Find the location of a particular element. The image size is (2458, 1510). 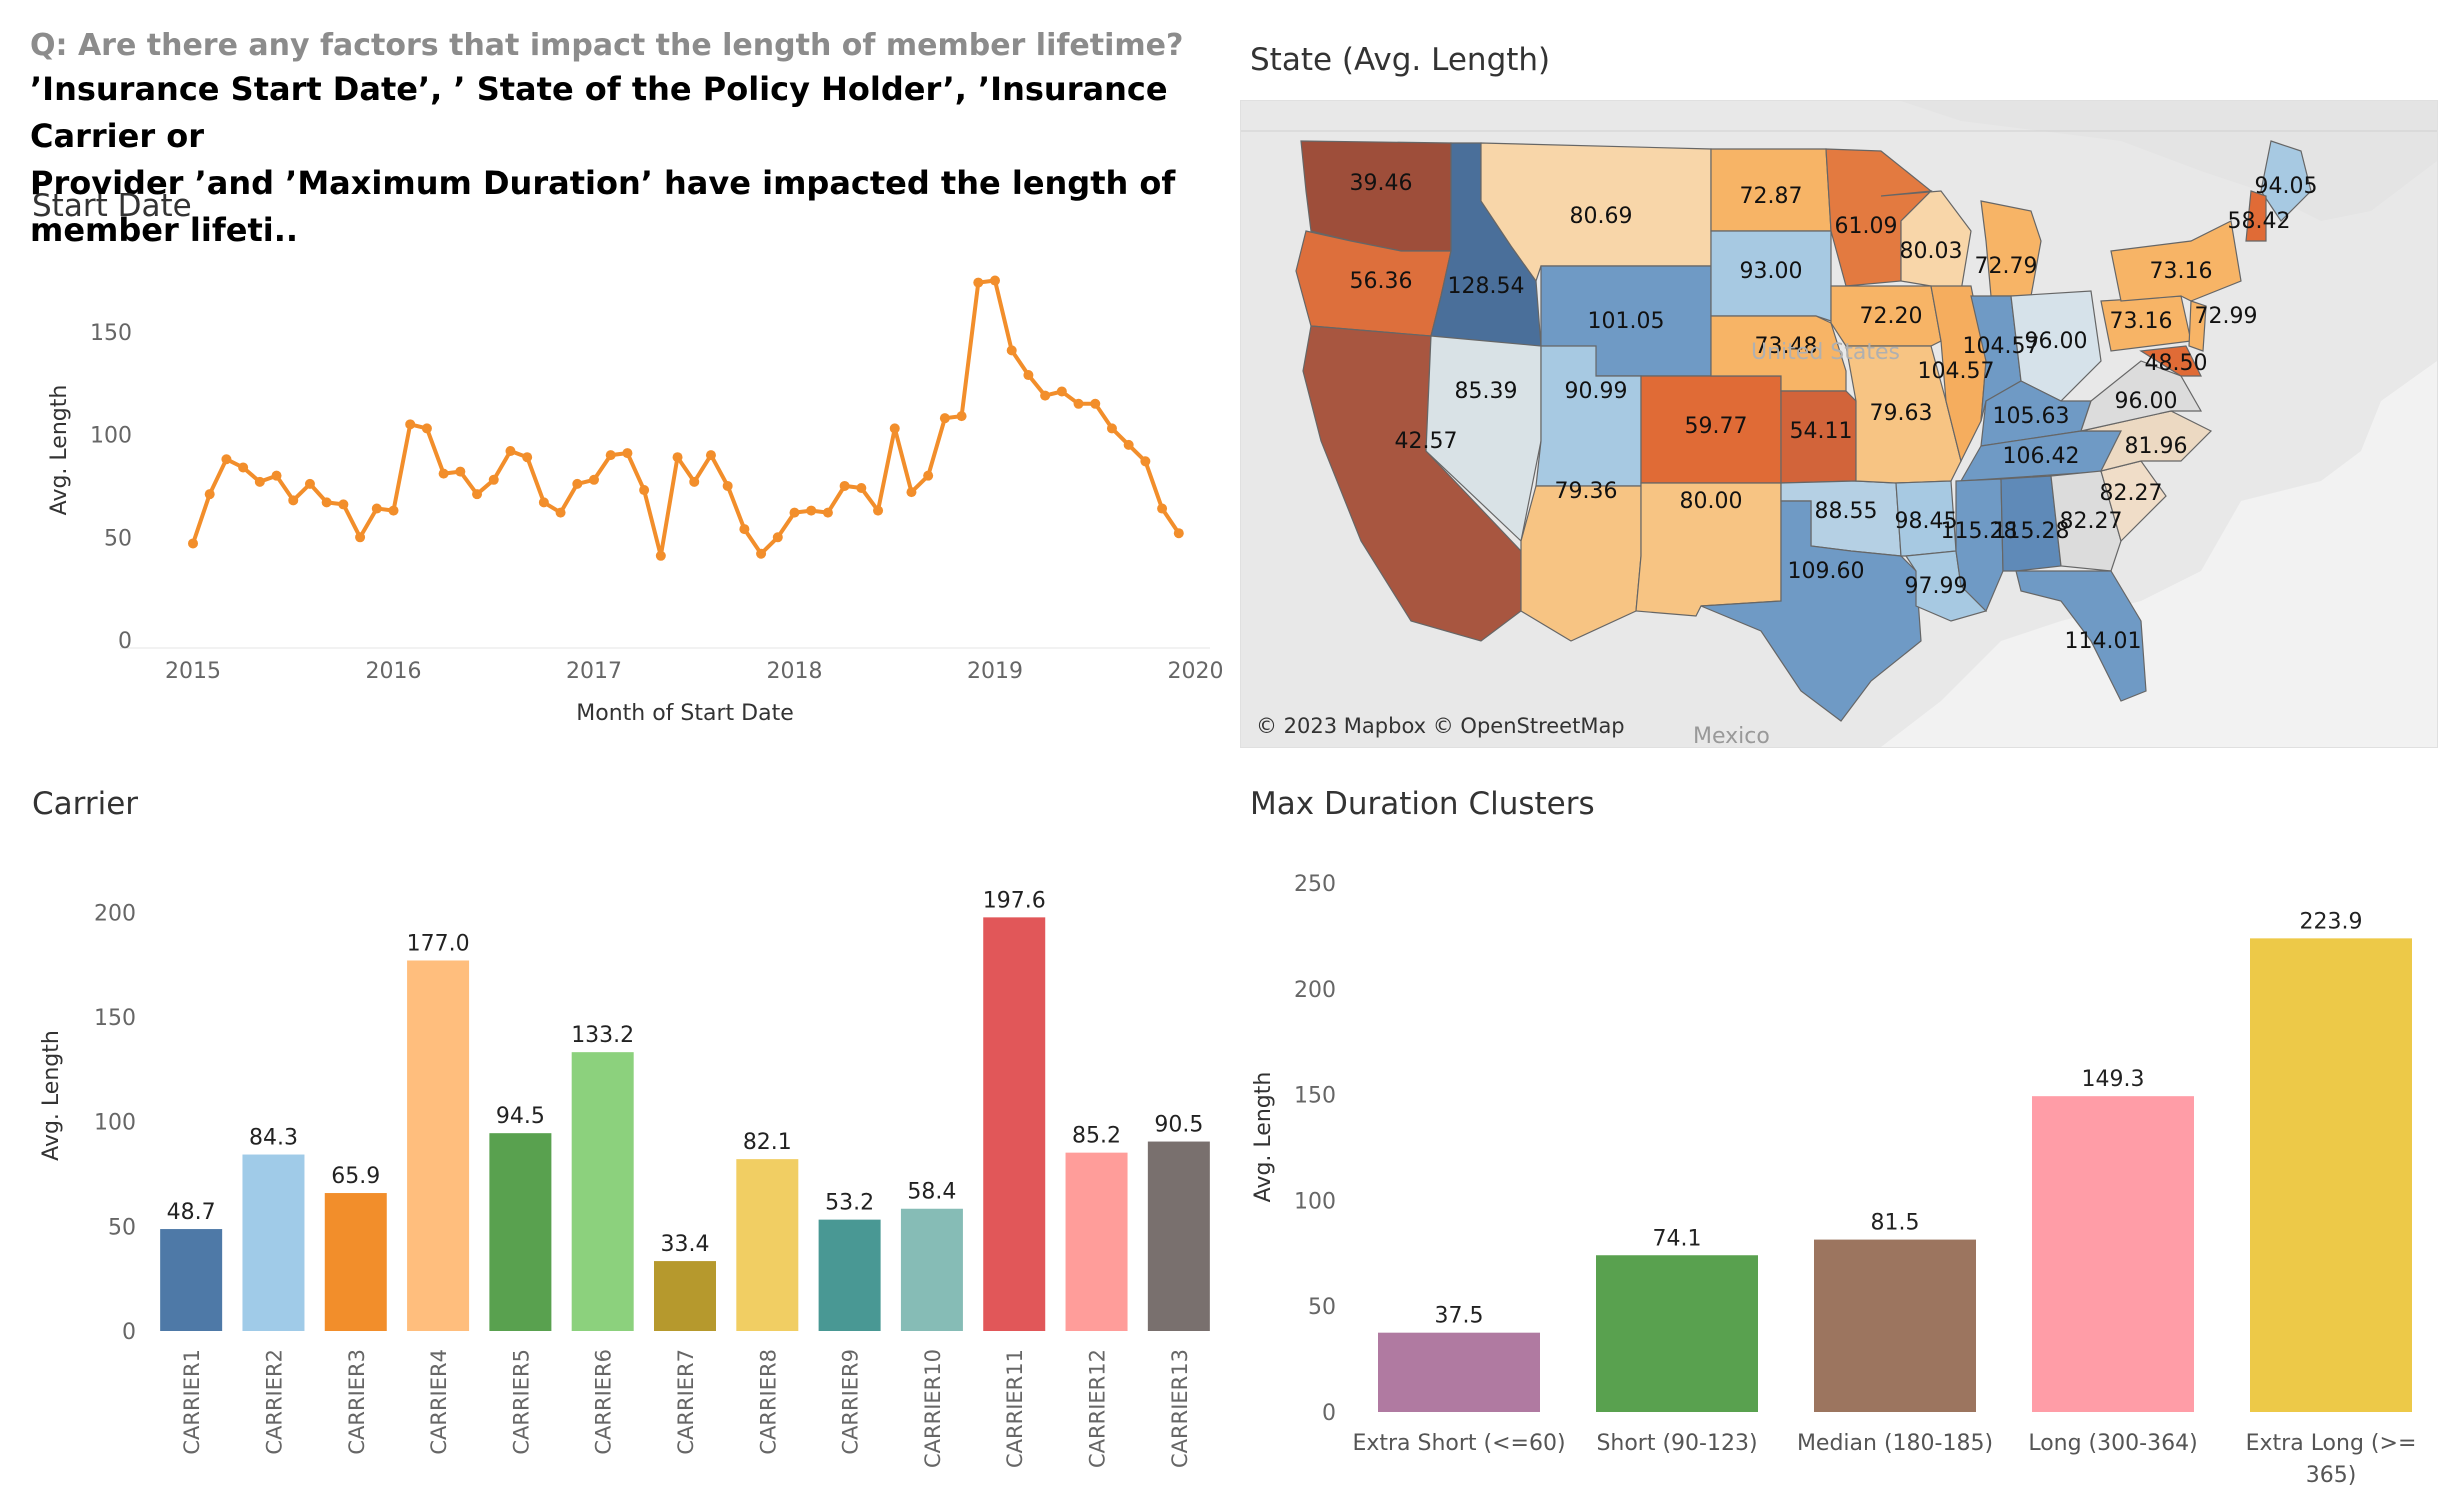

max-duration-title: Max Duration Clusters is located at coordinates (1422, 804).